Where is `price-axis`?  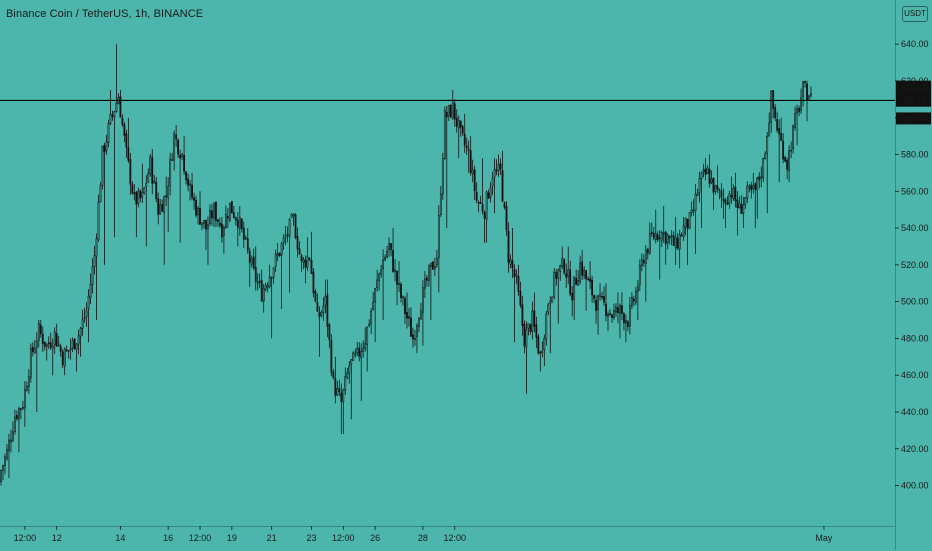 price-axis is located at coordinates (913, 275).